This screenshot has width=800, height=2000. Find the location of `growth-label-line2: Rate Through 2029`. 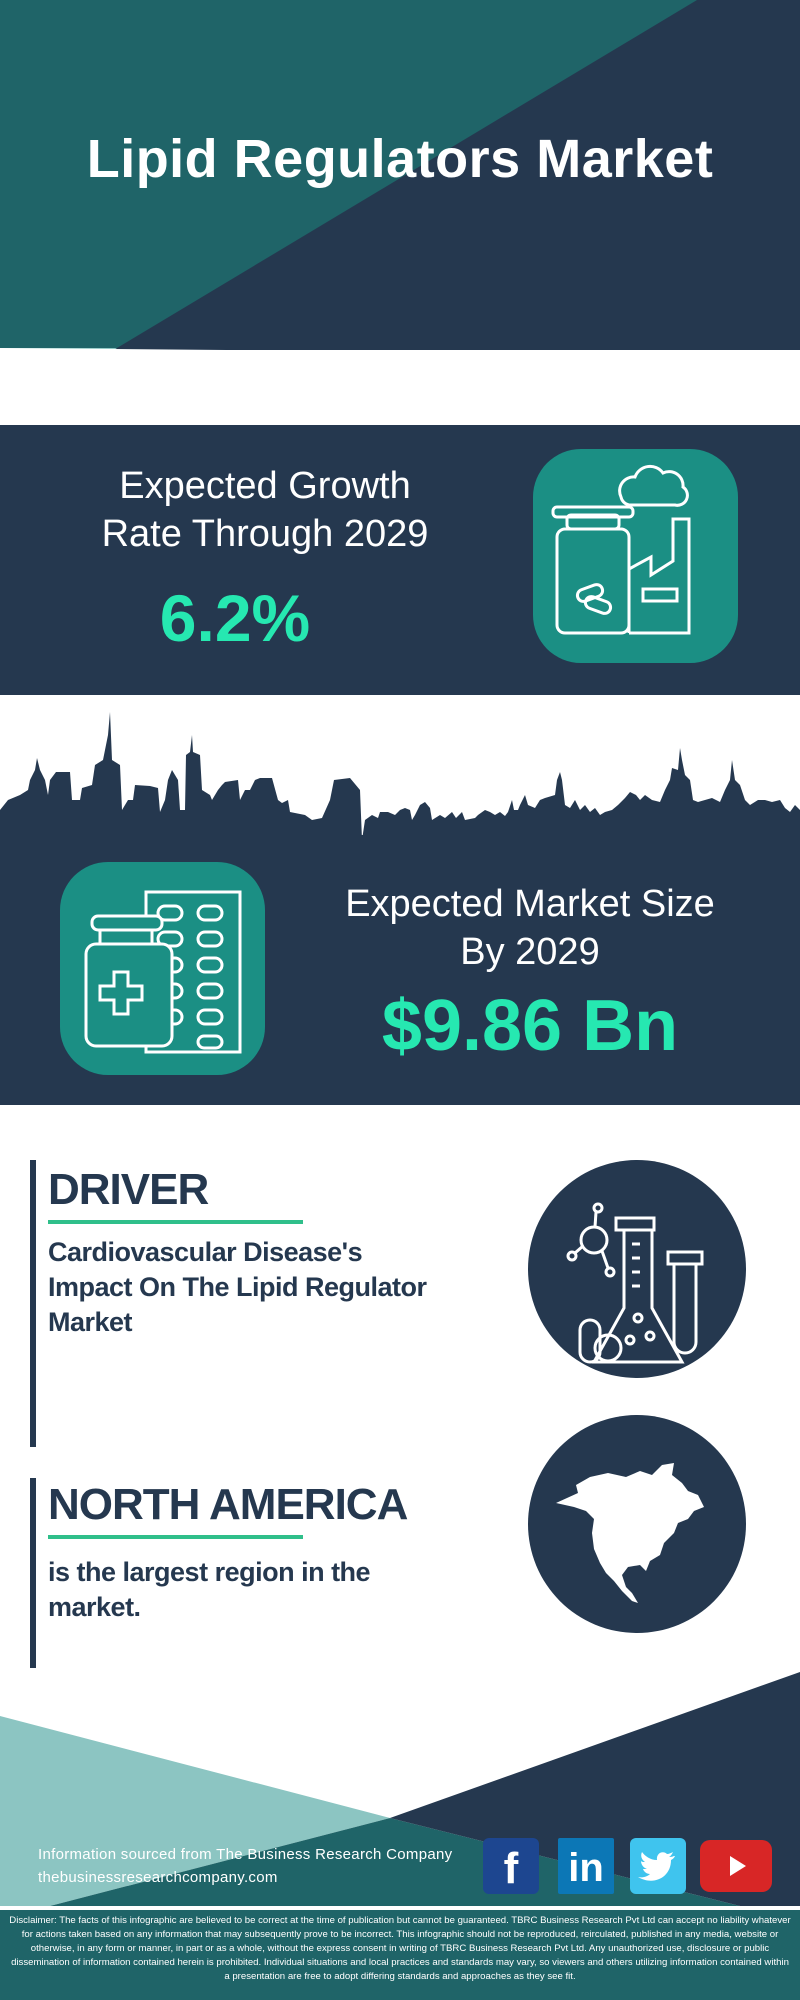

growth-label-line2: Rate Through 2029 is located at coordinates (265, 534).